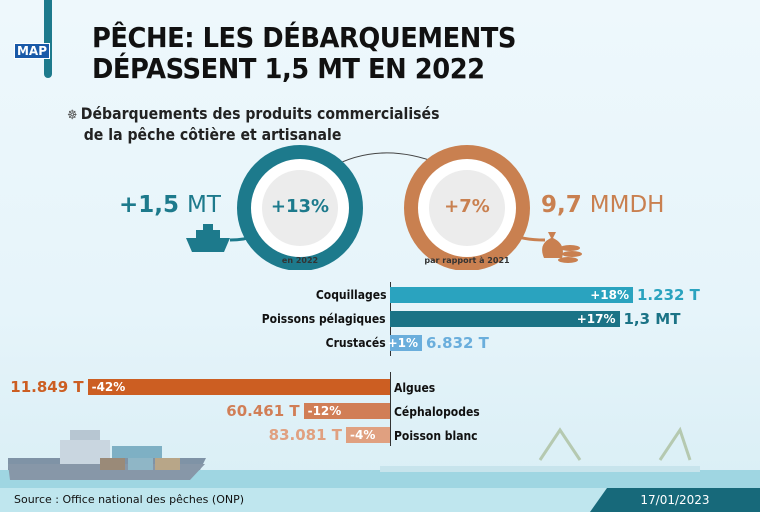 The height and width of the screenshot is (512, 760). I want to click on category-label: Algues, so click(415, 388).